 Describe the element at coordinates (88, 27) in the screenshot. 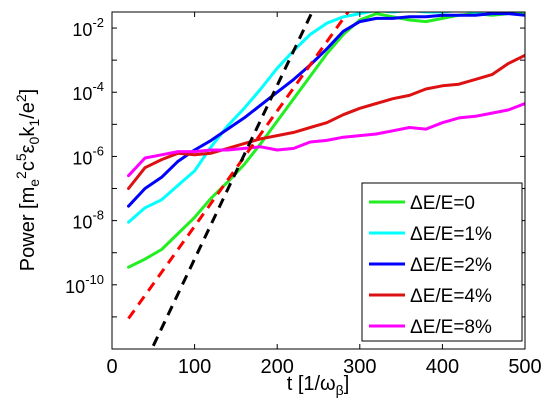

I see `y-tick-label: 10⁻²` at that location.